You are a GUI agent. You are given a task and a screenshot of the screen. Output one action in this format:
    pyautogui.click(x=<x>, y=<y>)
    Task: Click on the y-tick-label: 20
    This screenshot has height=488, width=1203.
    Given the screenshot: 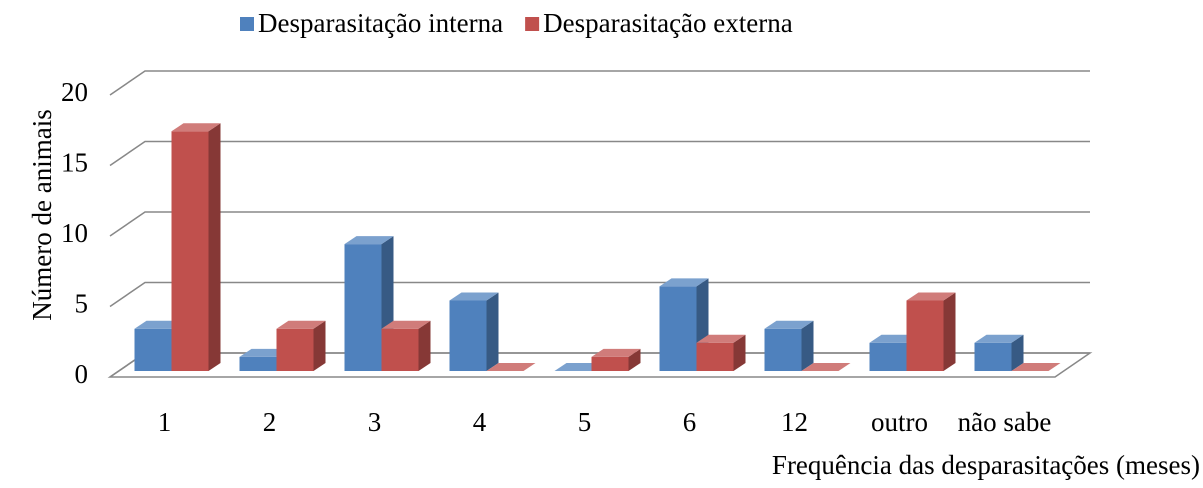 What is the action you would take?
    pyautogui.click(x=74, y=92)
    